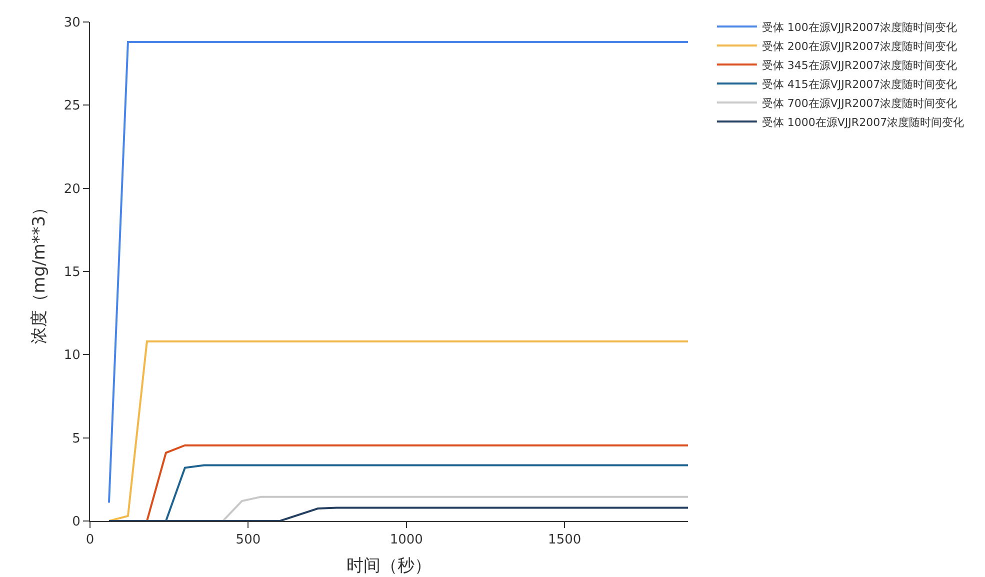  Describe the element at coordinates (863, 122) in the screenshot. I see `legend-label: 受体 1000在源VJJR2007浓度随时间变化` at that location.